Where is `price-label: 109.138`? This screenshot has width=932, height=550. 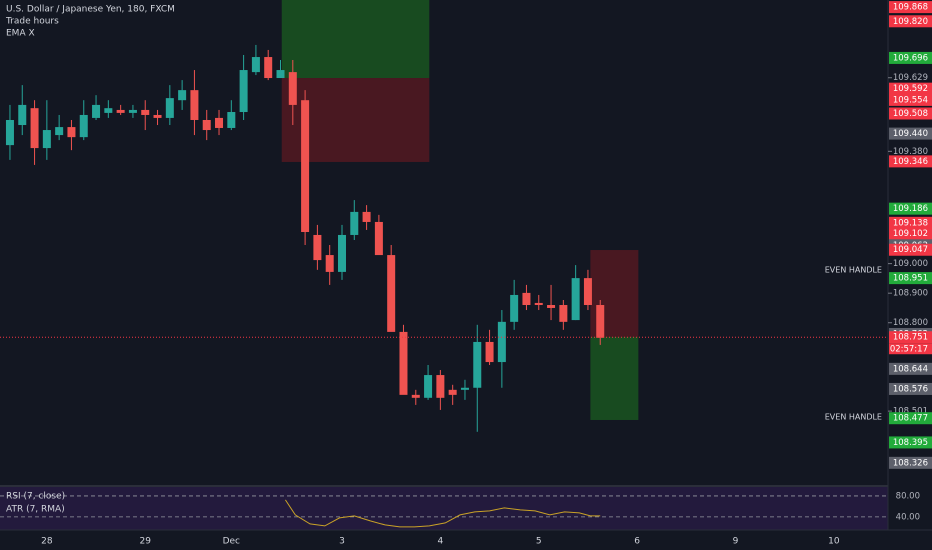
price-label: 109.138 is located at coordinates (910, 223).